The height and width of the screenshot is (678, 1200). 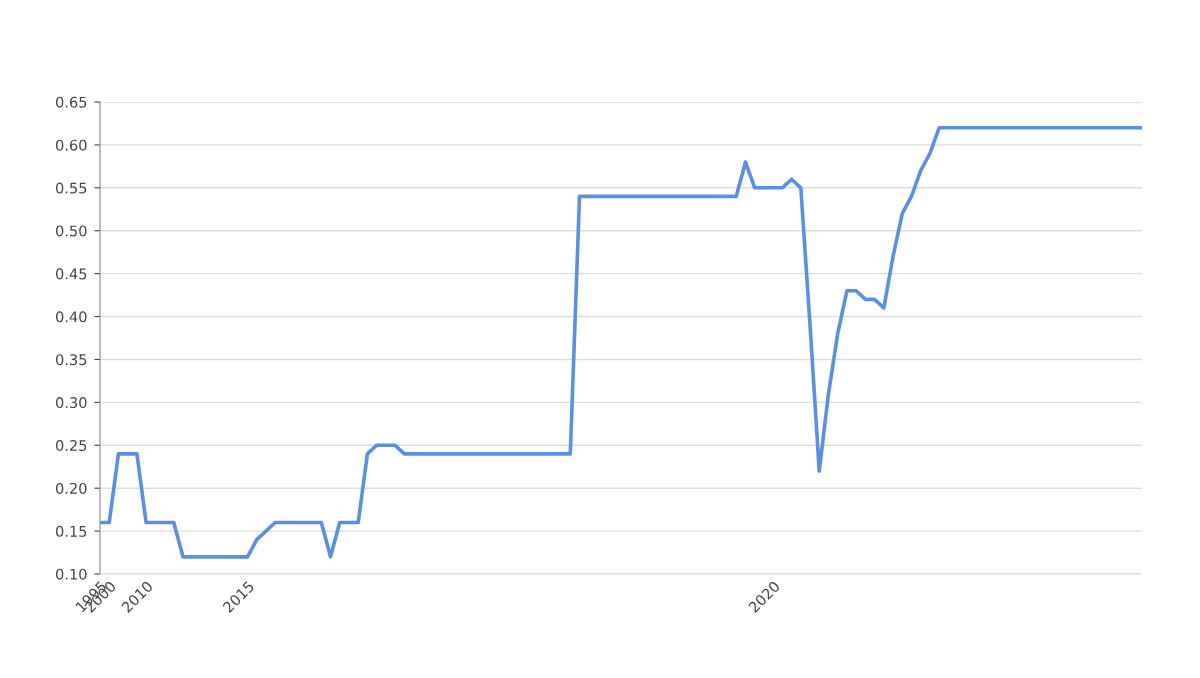 I want to click on y-tick-label: 0.35, so click(x=71, y=360).